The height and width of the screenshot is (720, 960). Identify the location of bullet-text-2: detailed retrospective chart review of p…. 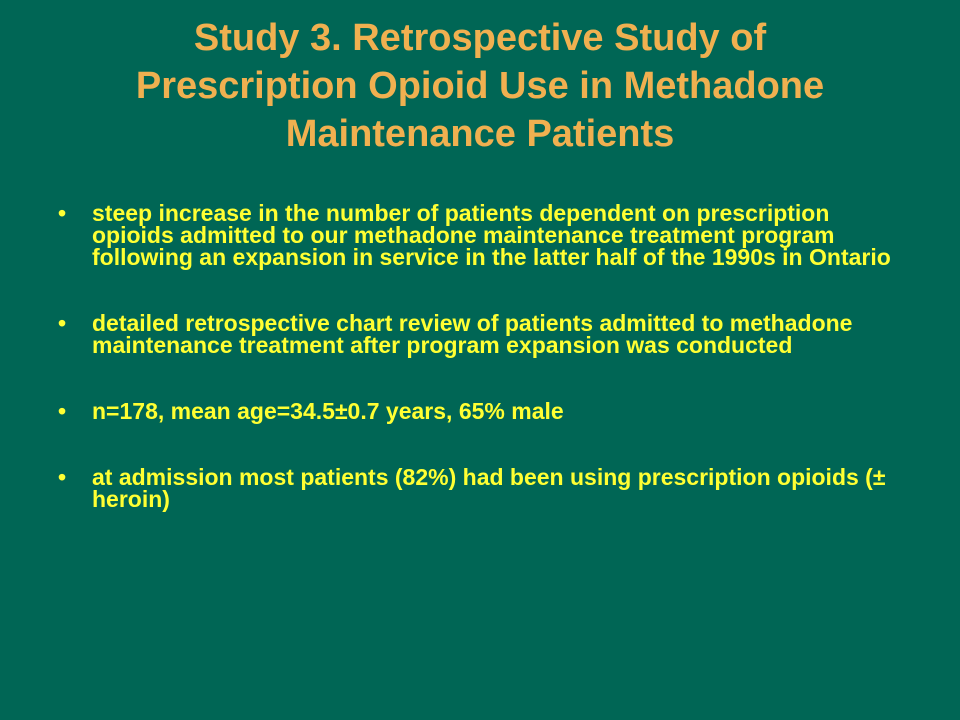
(472, 334).